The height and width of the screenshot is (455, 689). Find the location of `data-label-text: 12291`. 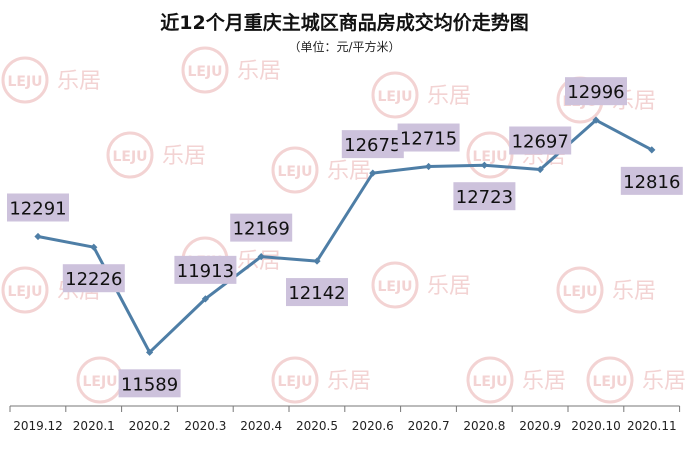

data-label-text: 12291 is located at coordinates (37, 208).